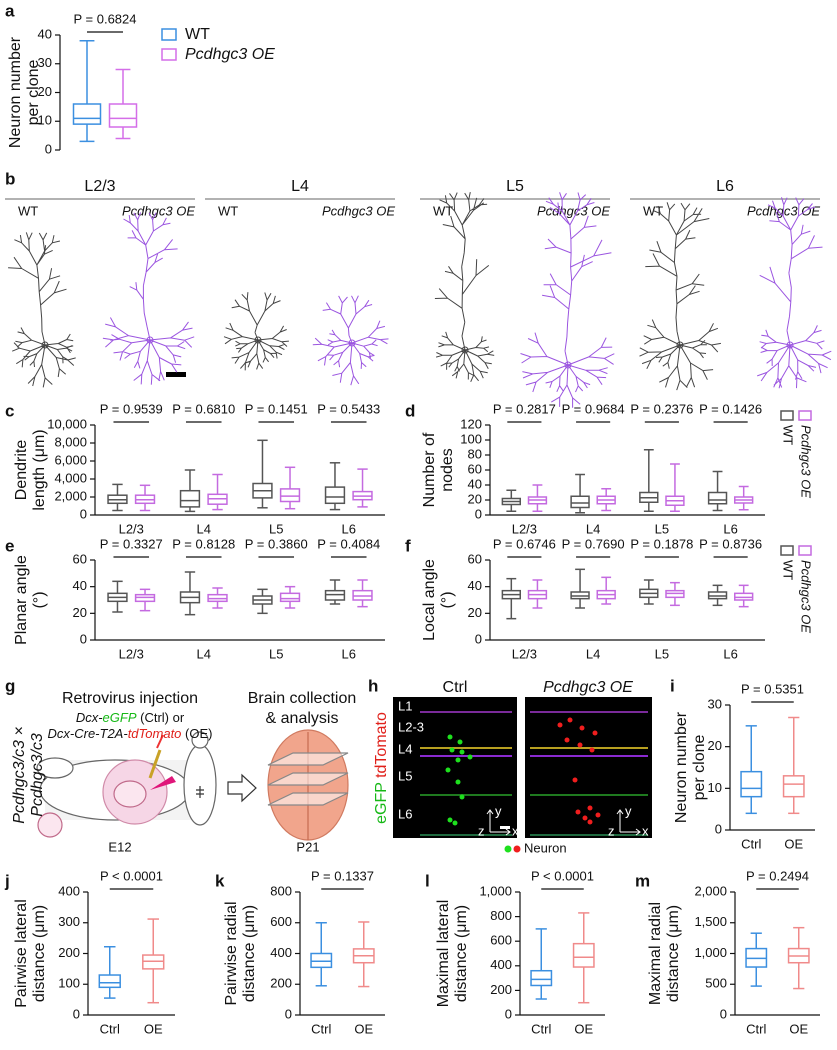 This screenshot has width=837, height=1050. I want to click on y-tick-label: 40, so click(45, 33).